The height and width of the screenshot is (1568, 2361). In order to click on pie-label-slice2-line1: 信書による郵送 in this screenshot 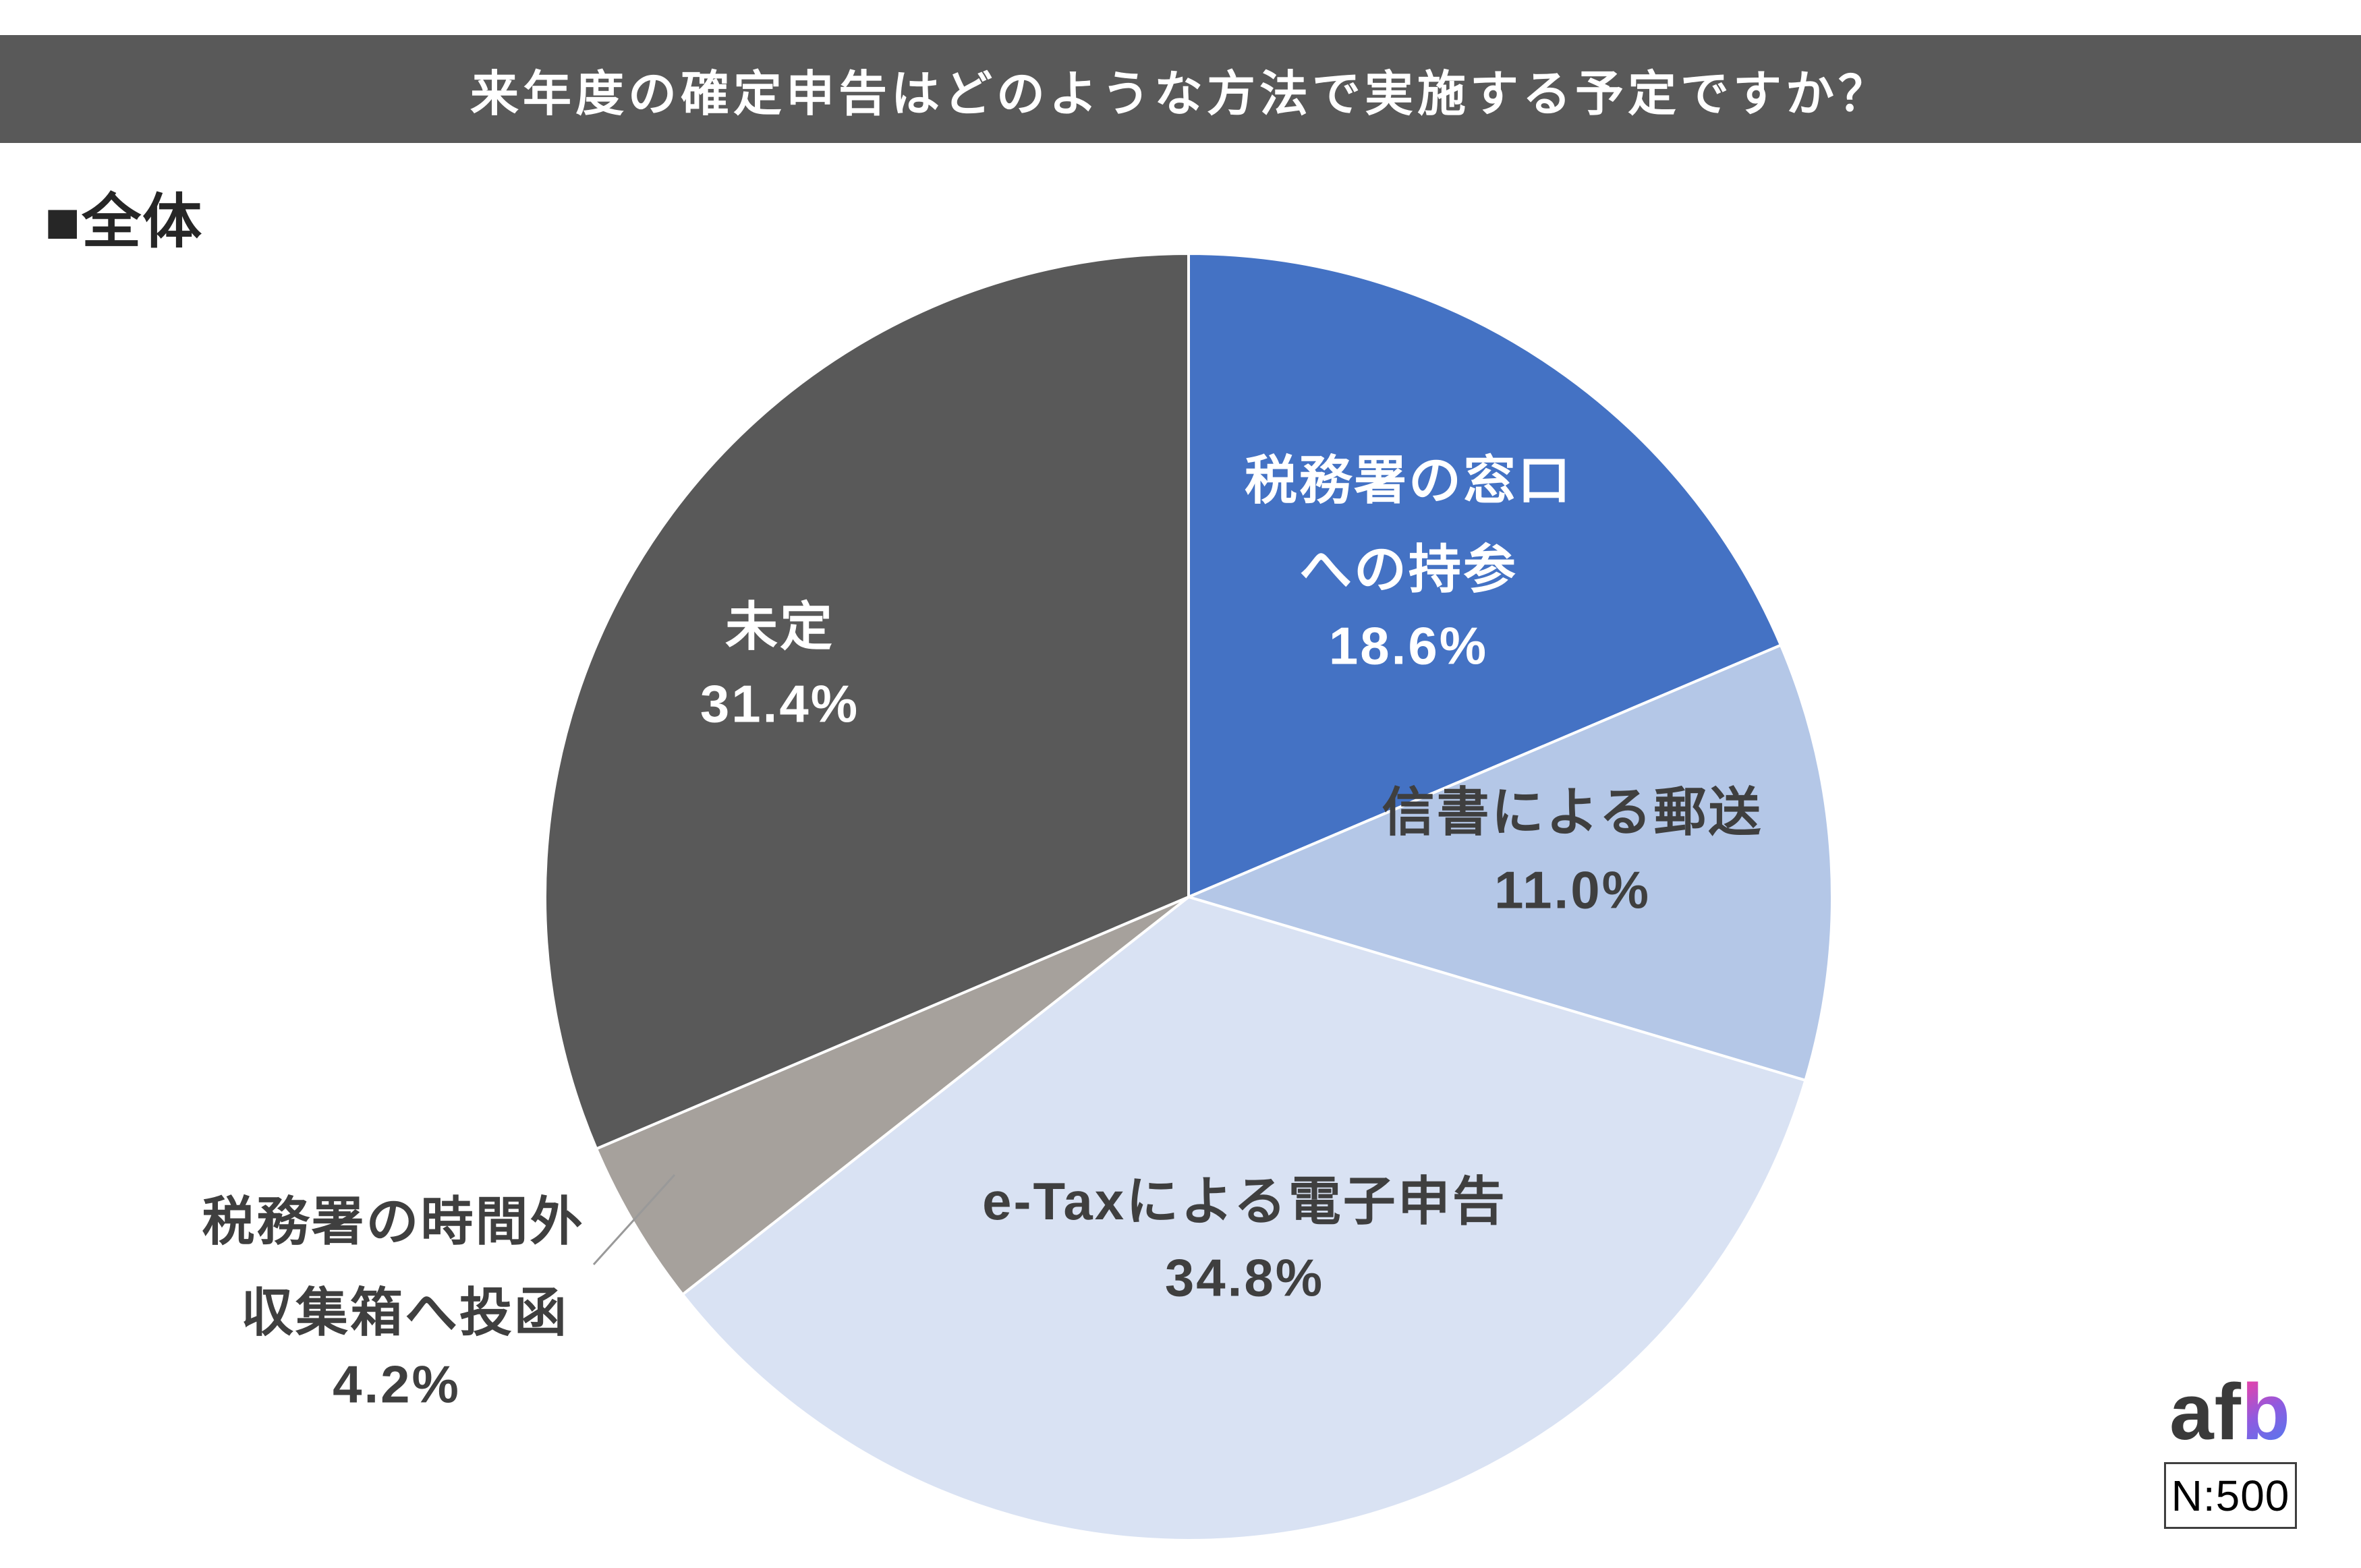, I will do `click(1573, 812)`.